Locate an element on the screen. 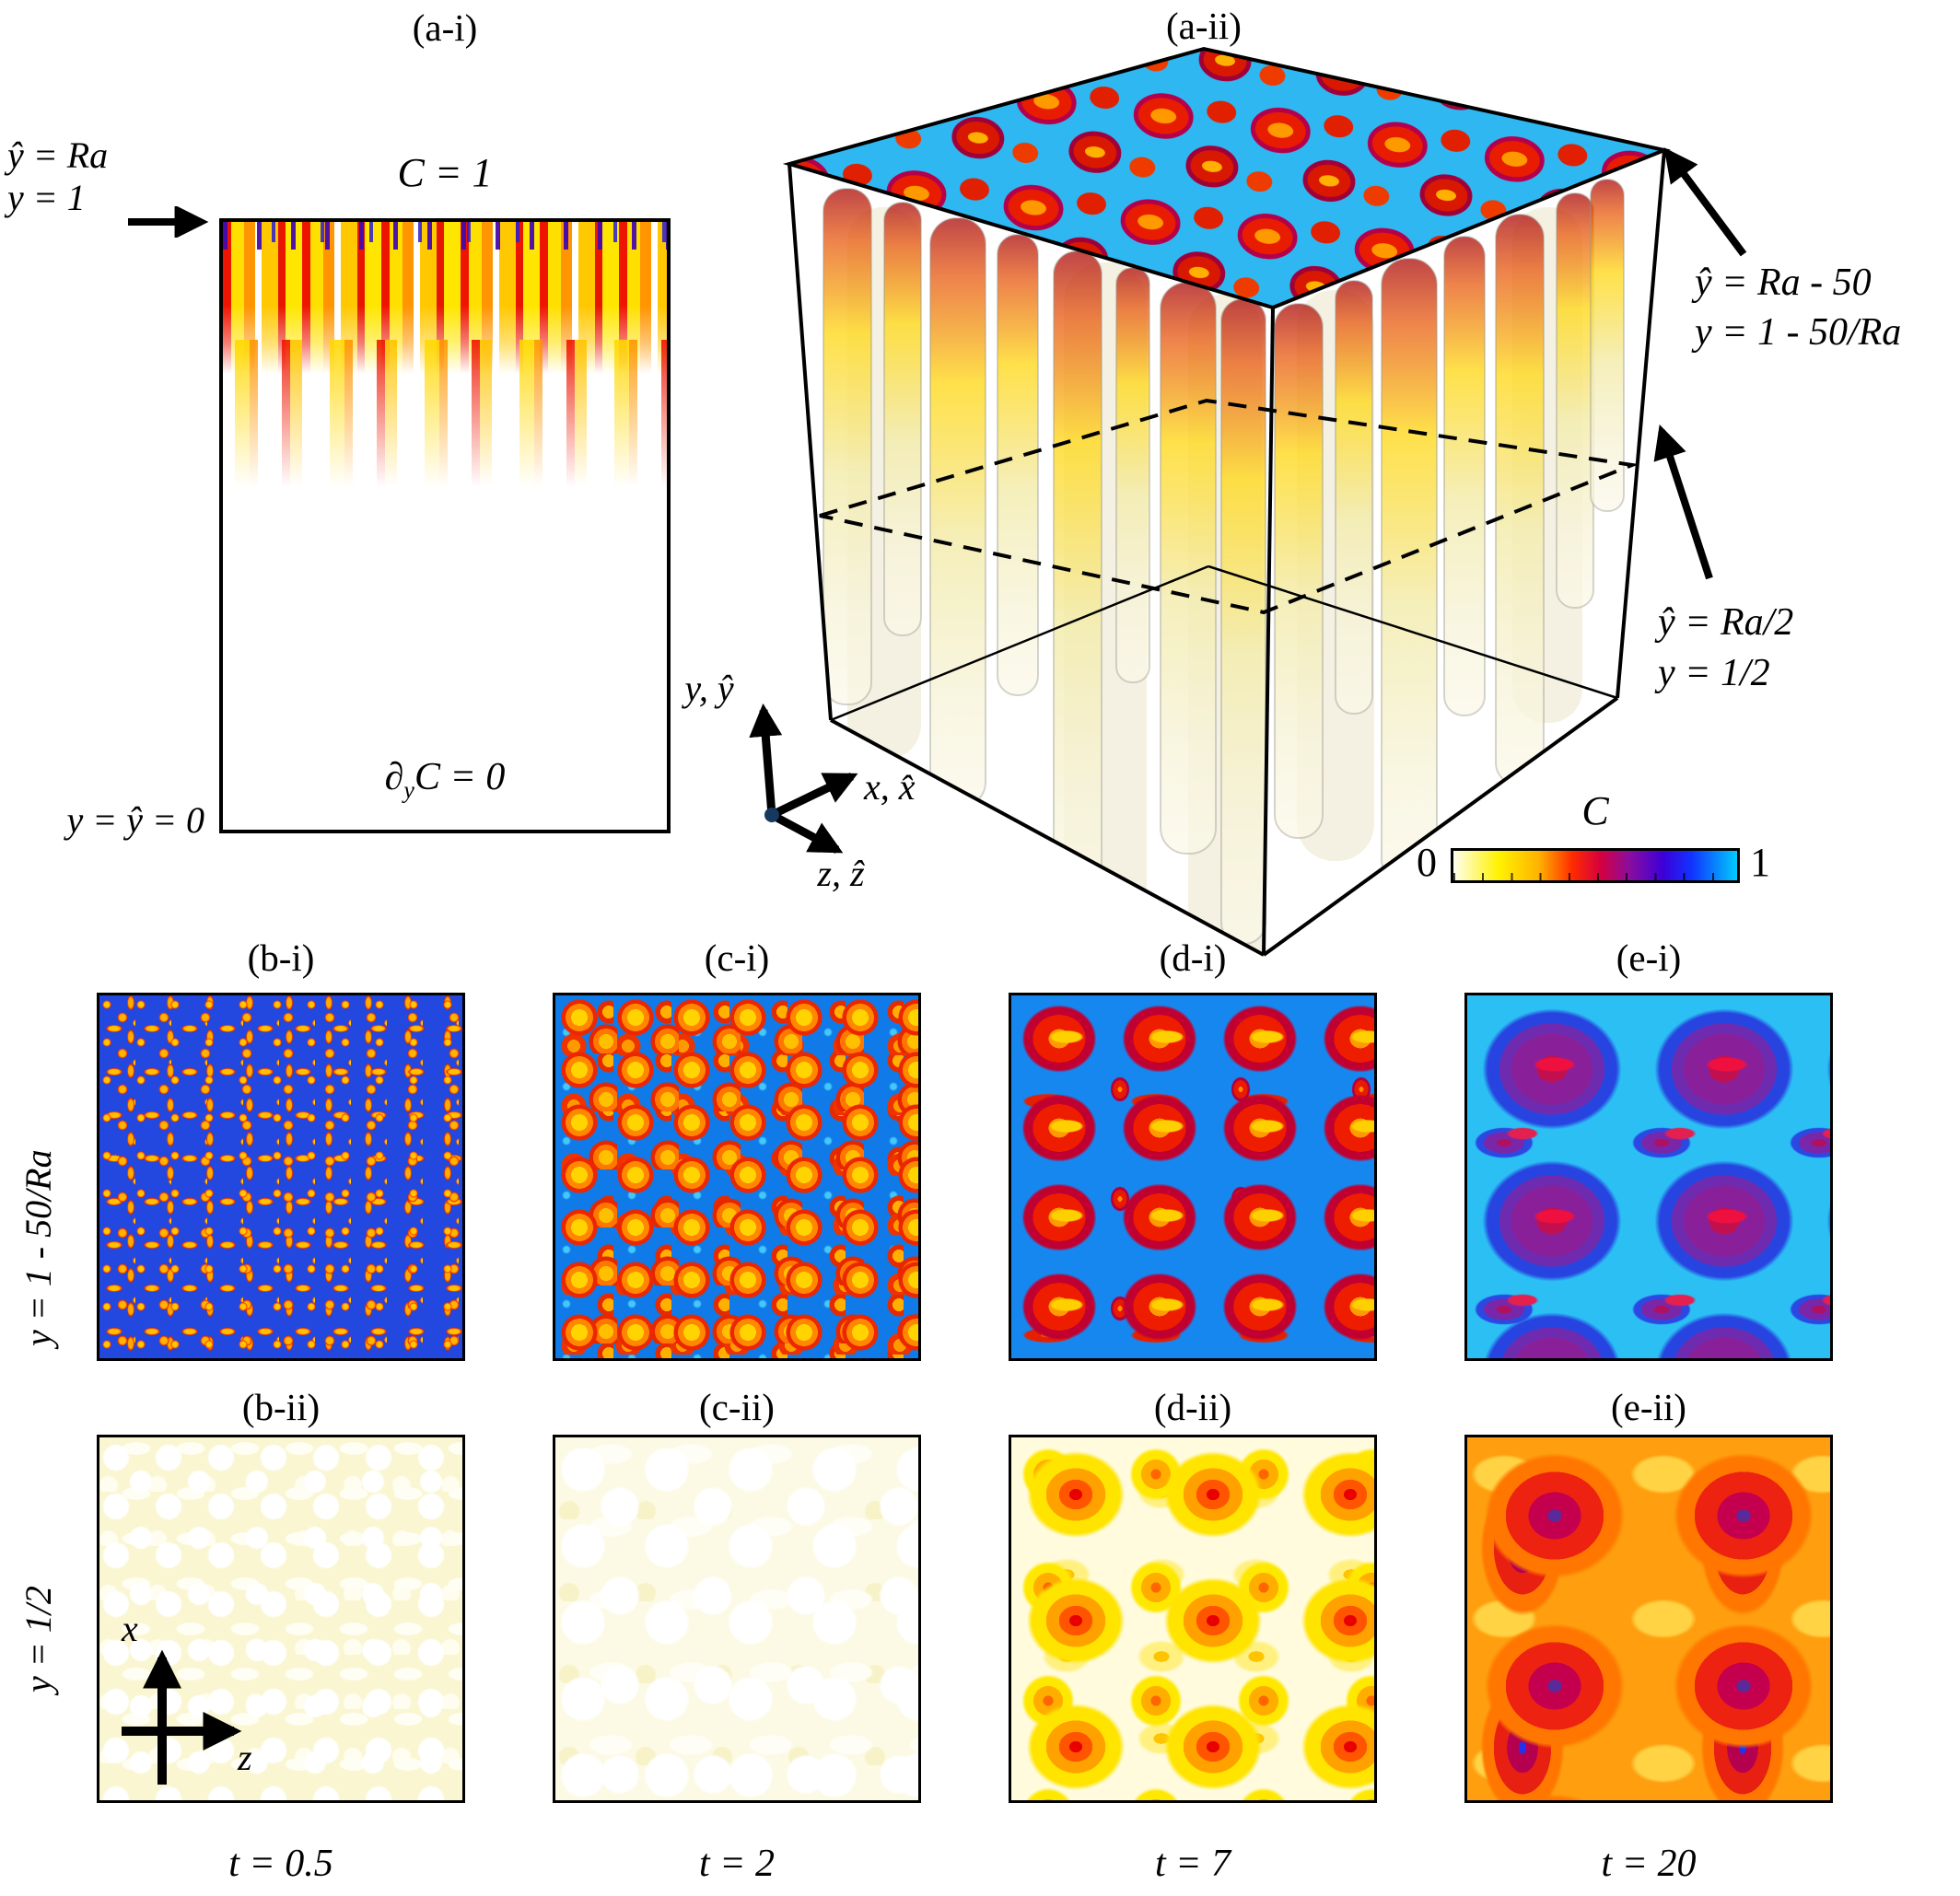  cube-hidden-bottom-edges is located at coordinates (1224, 643).